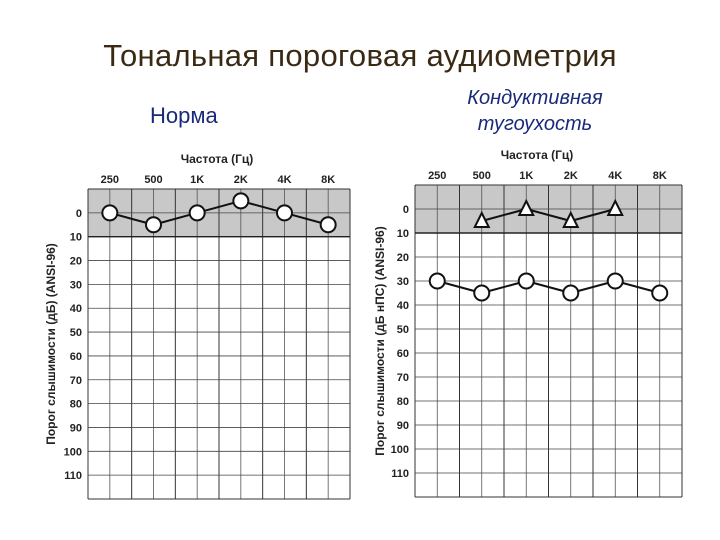 The width and height of the screenshot is (720, 540). I want to click on y-axis-title: Порог слышимости (дБ нПС) (ANSI-96), so click(380, 340).